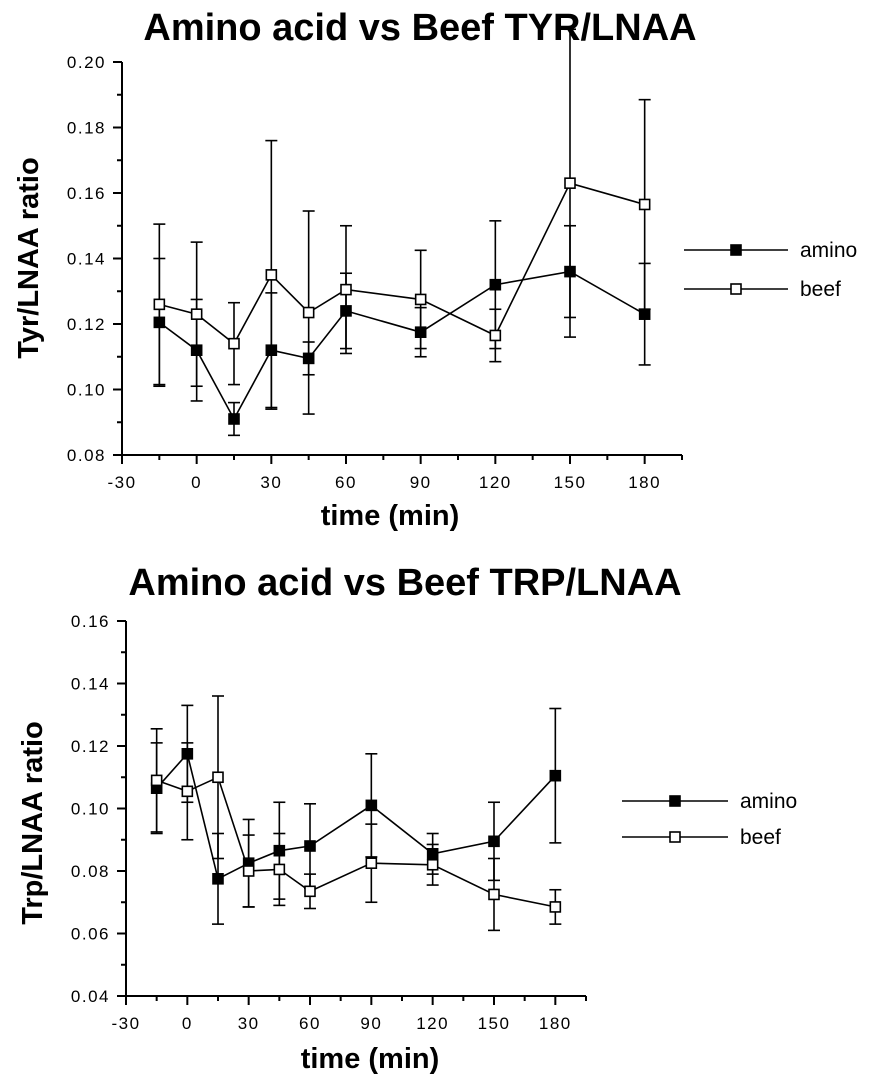 This screenshot has height=1083, width=881. Describe the element at coordinates (90, 996) in the screenshot. I see `y-tick-label: 0.04` at that location.